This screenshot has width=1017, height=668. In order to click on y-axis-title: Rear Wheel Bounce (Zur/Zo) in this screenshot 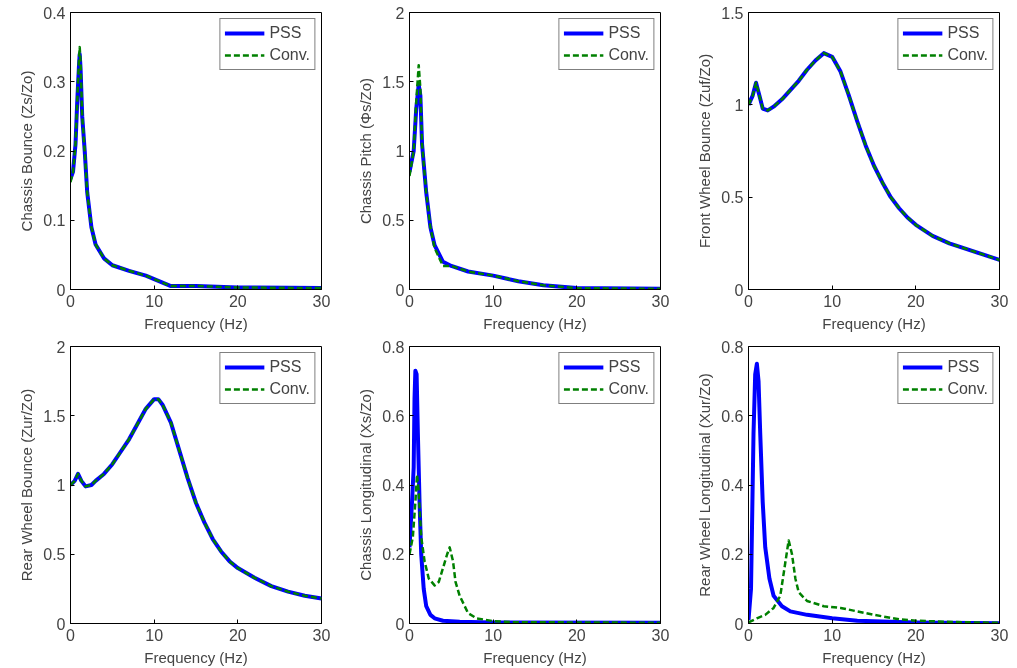, I will do `click(27, 485)`.